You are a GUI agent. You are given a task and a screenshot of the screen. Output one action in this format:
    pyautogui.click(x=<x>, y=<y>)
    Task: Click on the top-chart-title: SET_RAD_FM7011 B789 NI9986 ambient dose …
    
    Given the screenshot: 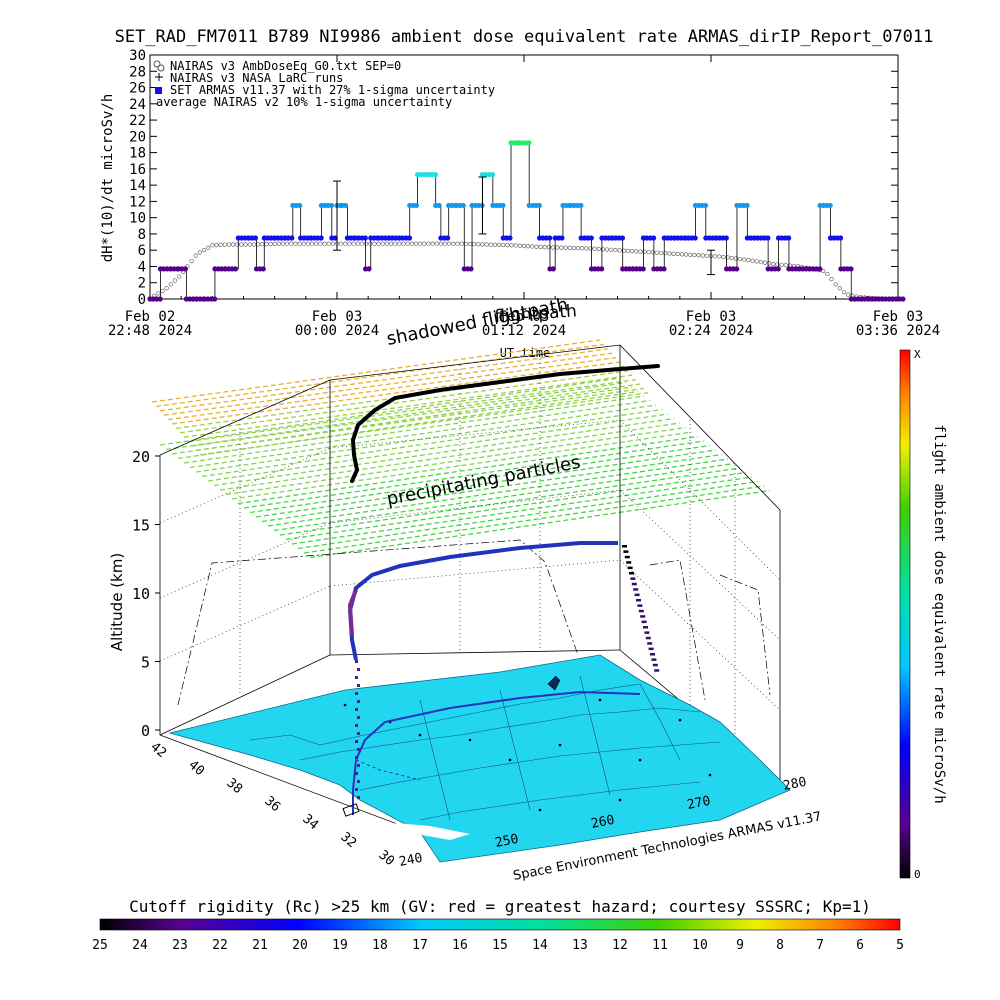 What is the action you would take?
    pyautogui.click(x=524, y=37)
    